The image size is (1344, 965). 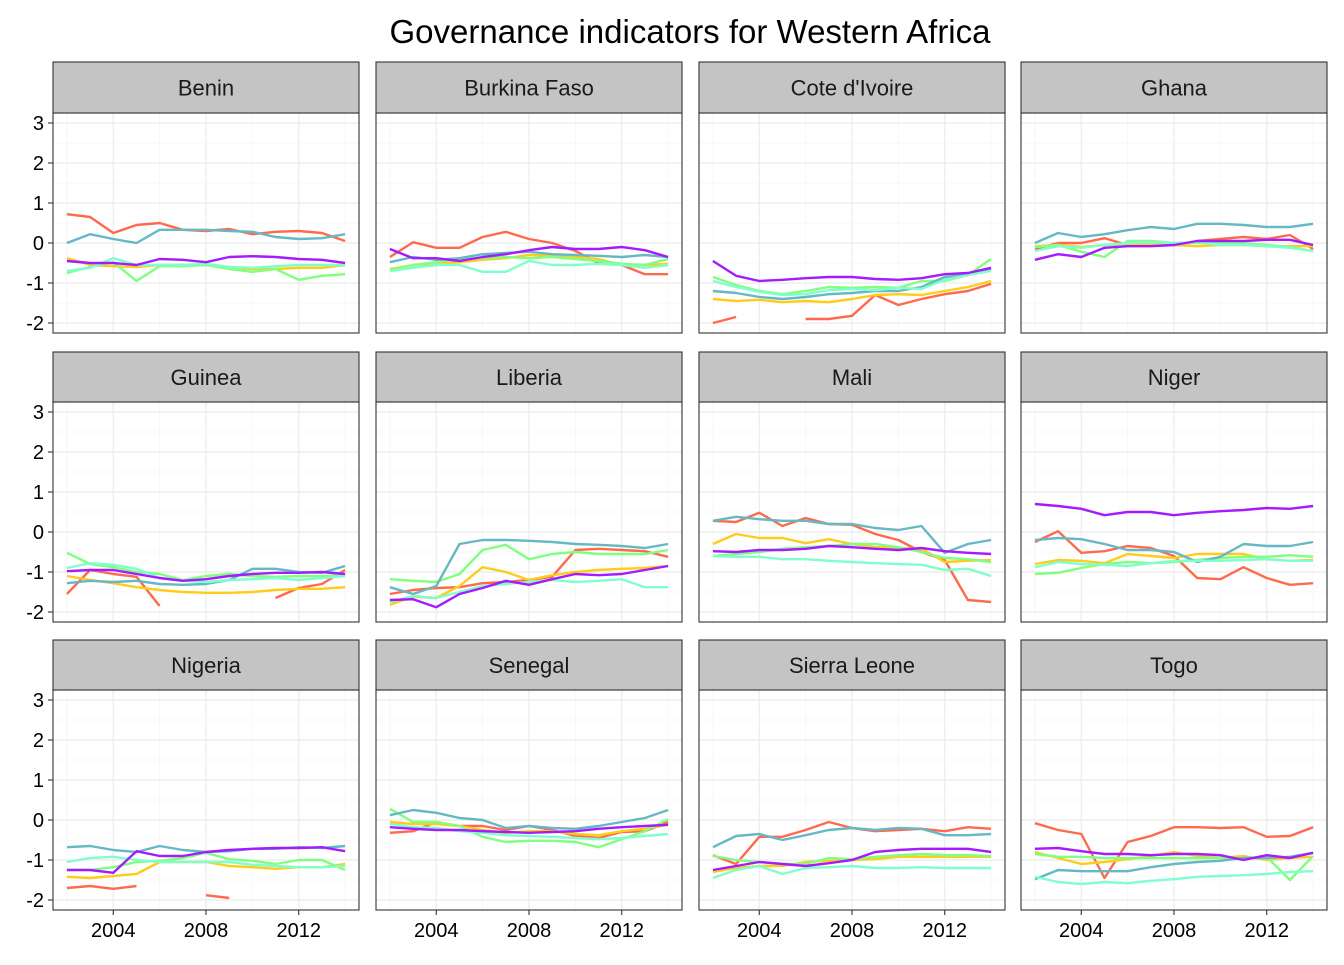 What do you see at coordinates (1174, 790) in the screenshot?
I see `facet-panel: Togo 2004 2008 2012` at bounding box center [1174, 790].